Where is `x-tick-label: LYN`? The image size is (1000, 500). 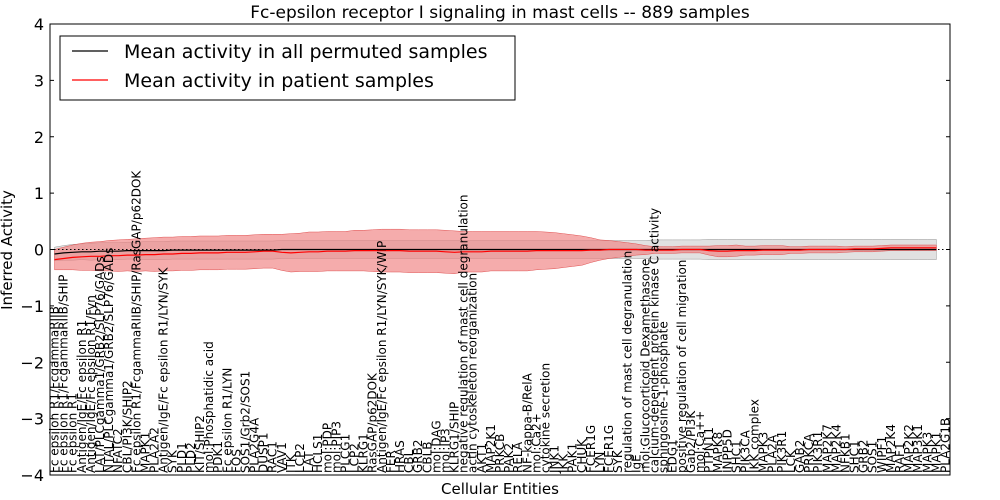
x-tick-label: LYN is located at coordinates (600, 462).